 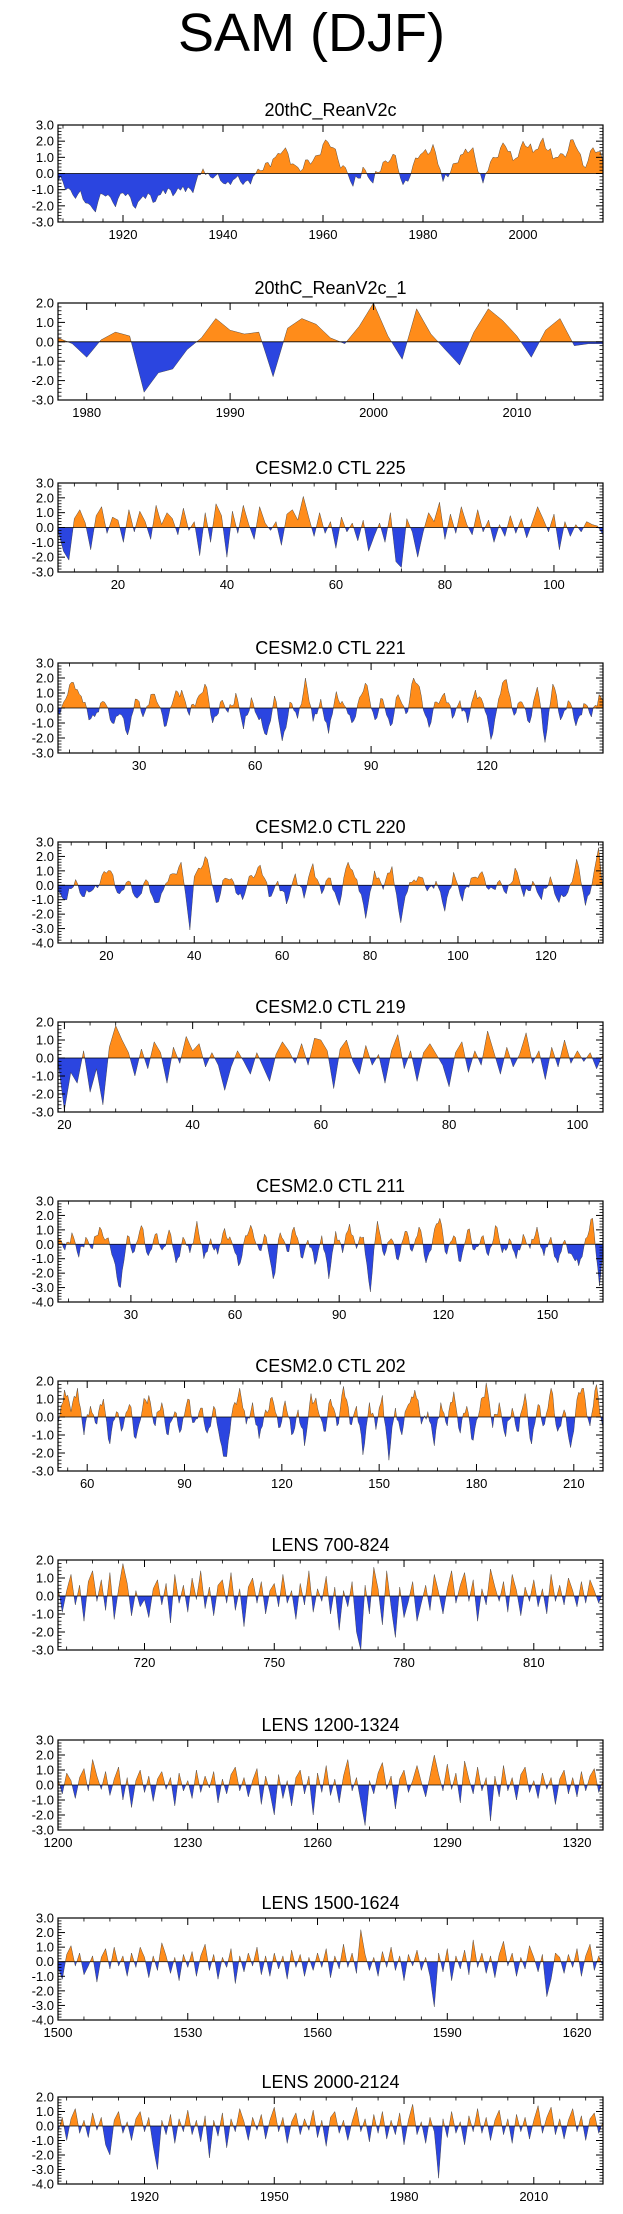 What do you see at coordinates (311, 33) in the screenshot?
I see `figure-title: SAM (DJF)` at bounding box center [311, 33].